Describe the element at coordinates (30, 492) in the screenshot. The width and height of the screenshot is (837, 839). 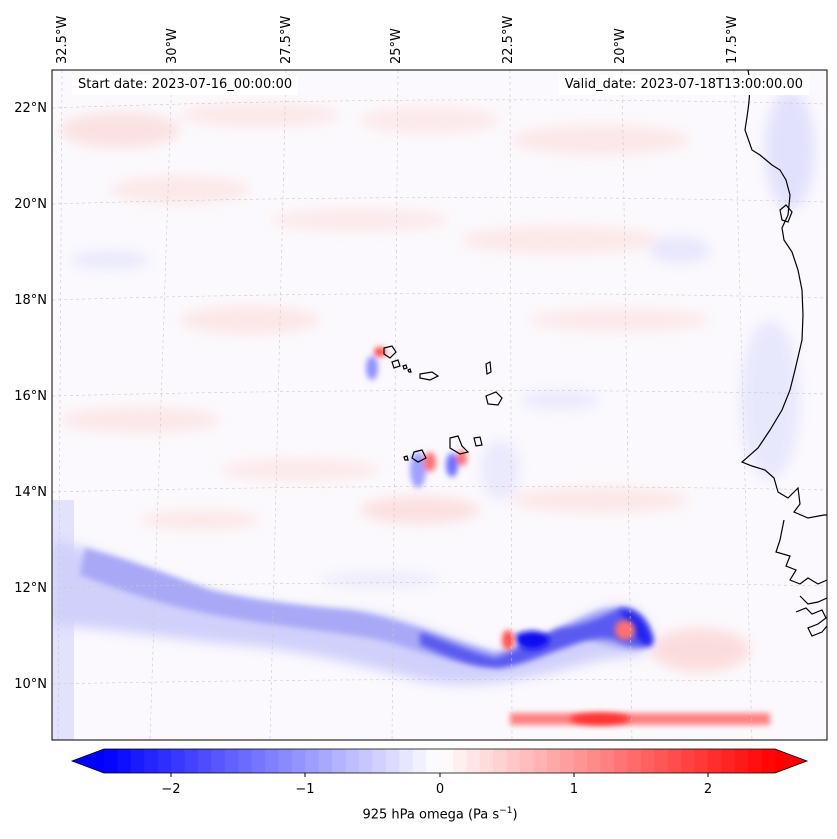
I see `lat-tick-label: 14°N` at that location.